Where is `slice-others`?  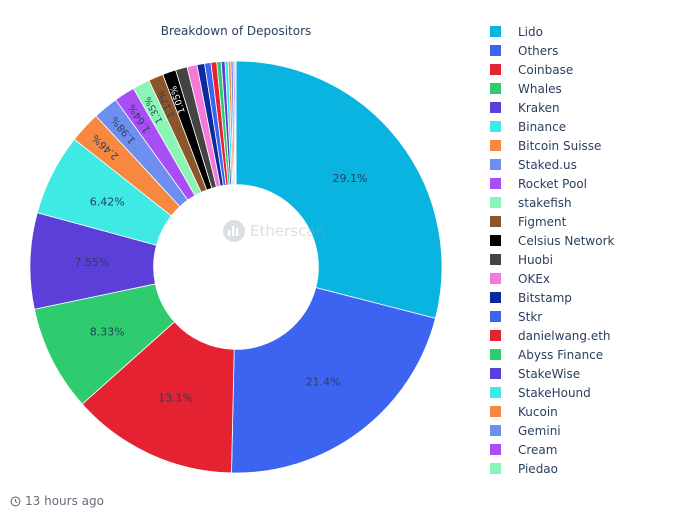 slice-others is located at coordinates (333, 380).